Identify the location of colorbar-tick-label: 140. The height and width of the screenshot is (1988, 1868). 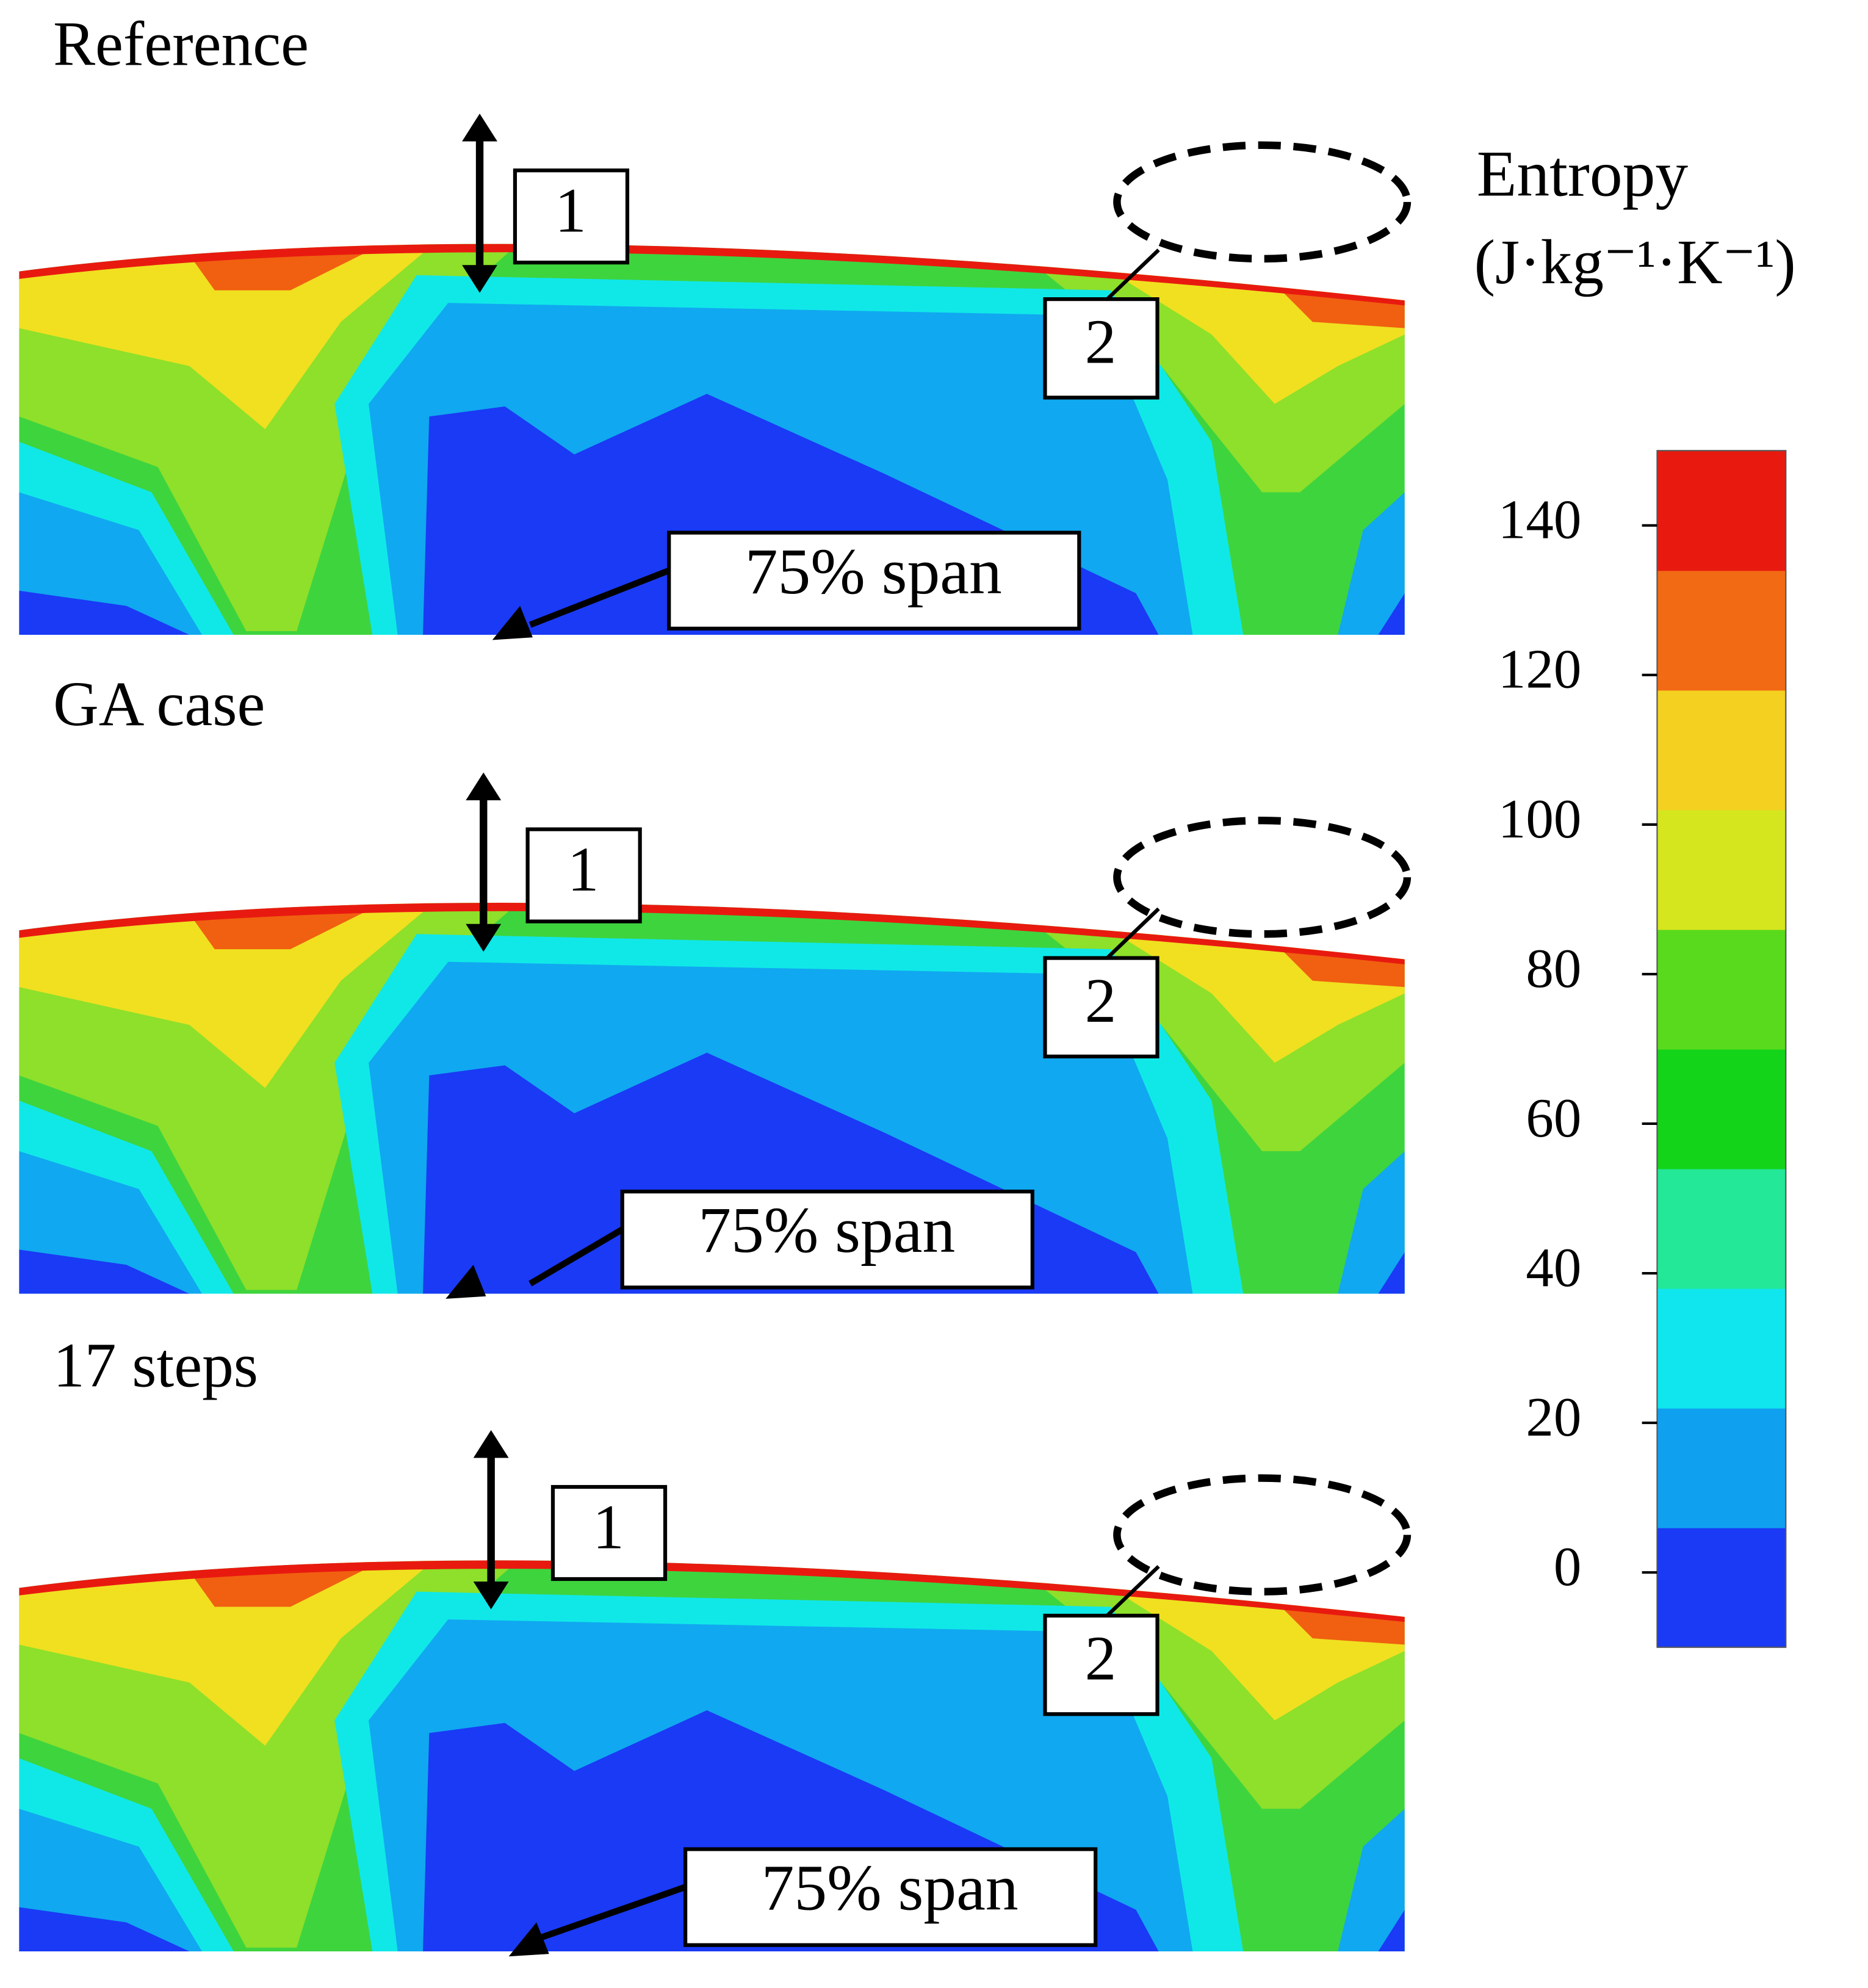
(1539, 520).